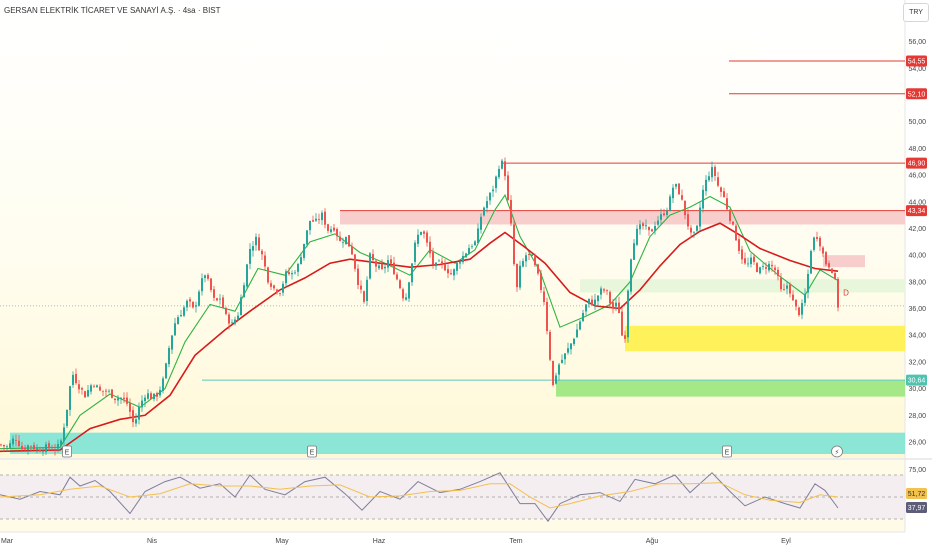 This screenshot has width=932, height=550. Describe the element at coordinates (917, 69) in the screenshot. I see `price-axis-tick: 54,00` at that location.